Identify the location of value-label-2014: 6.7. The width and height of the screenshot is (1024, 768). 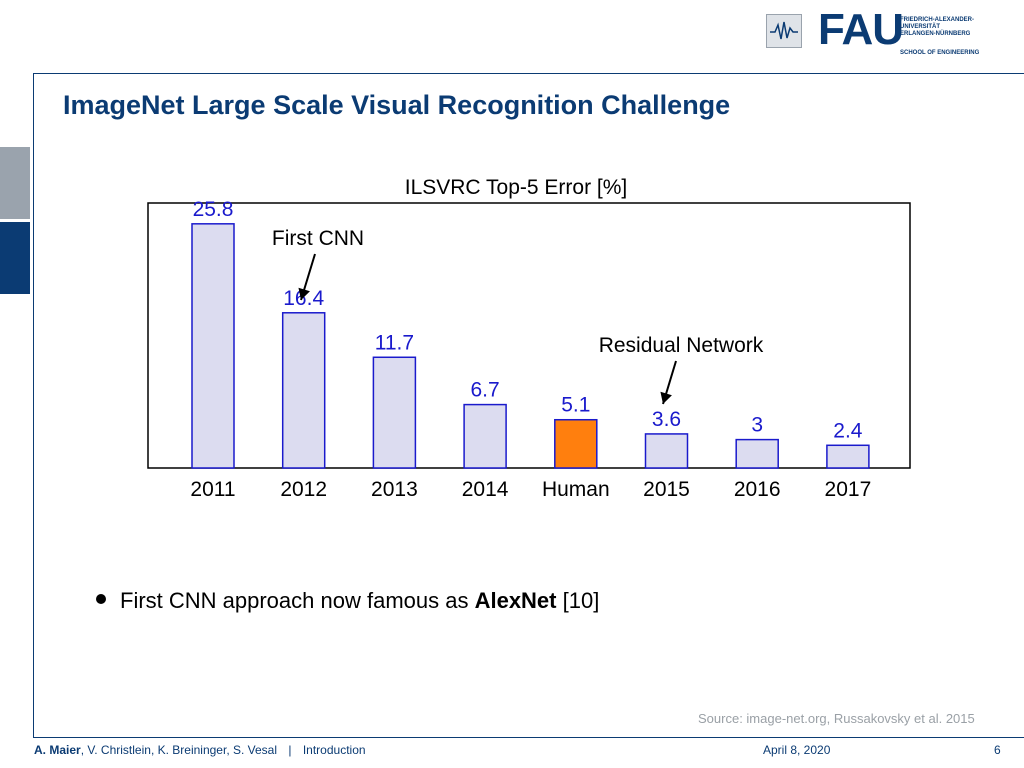
(484, 390).